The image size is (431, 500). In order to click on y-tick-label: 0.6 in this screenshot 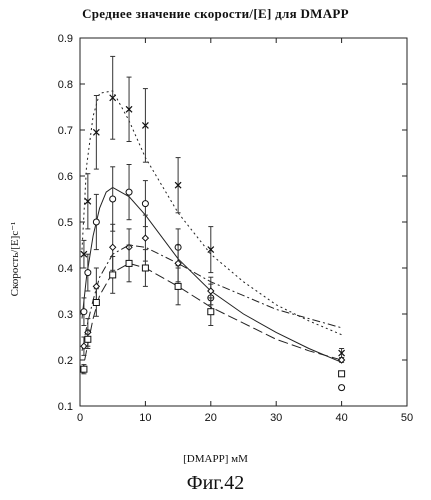, I will do `click(65, 177)`.